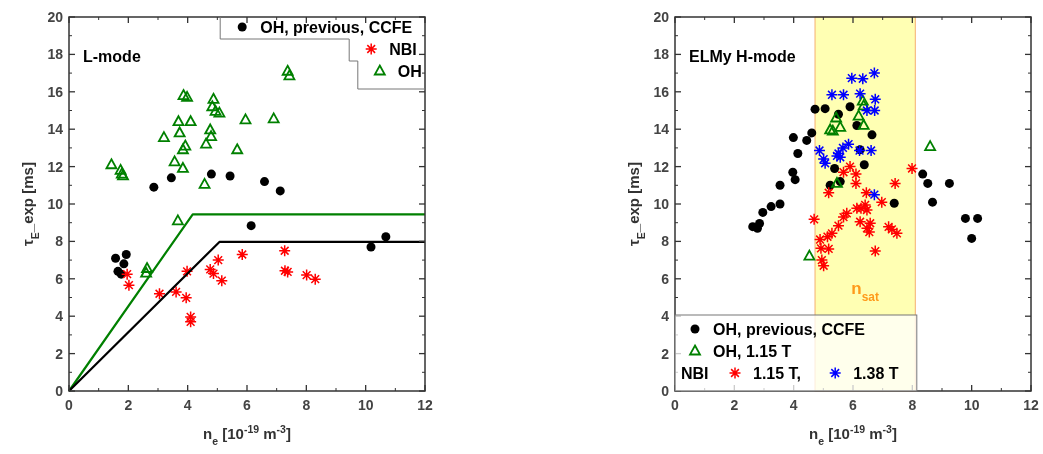  Describe the element at coordinates (403, 49) in the screenshot. I see `legend-label: NBI` at that location.